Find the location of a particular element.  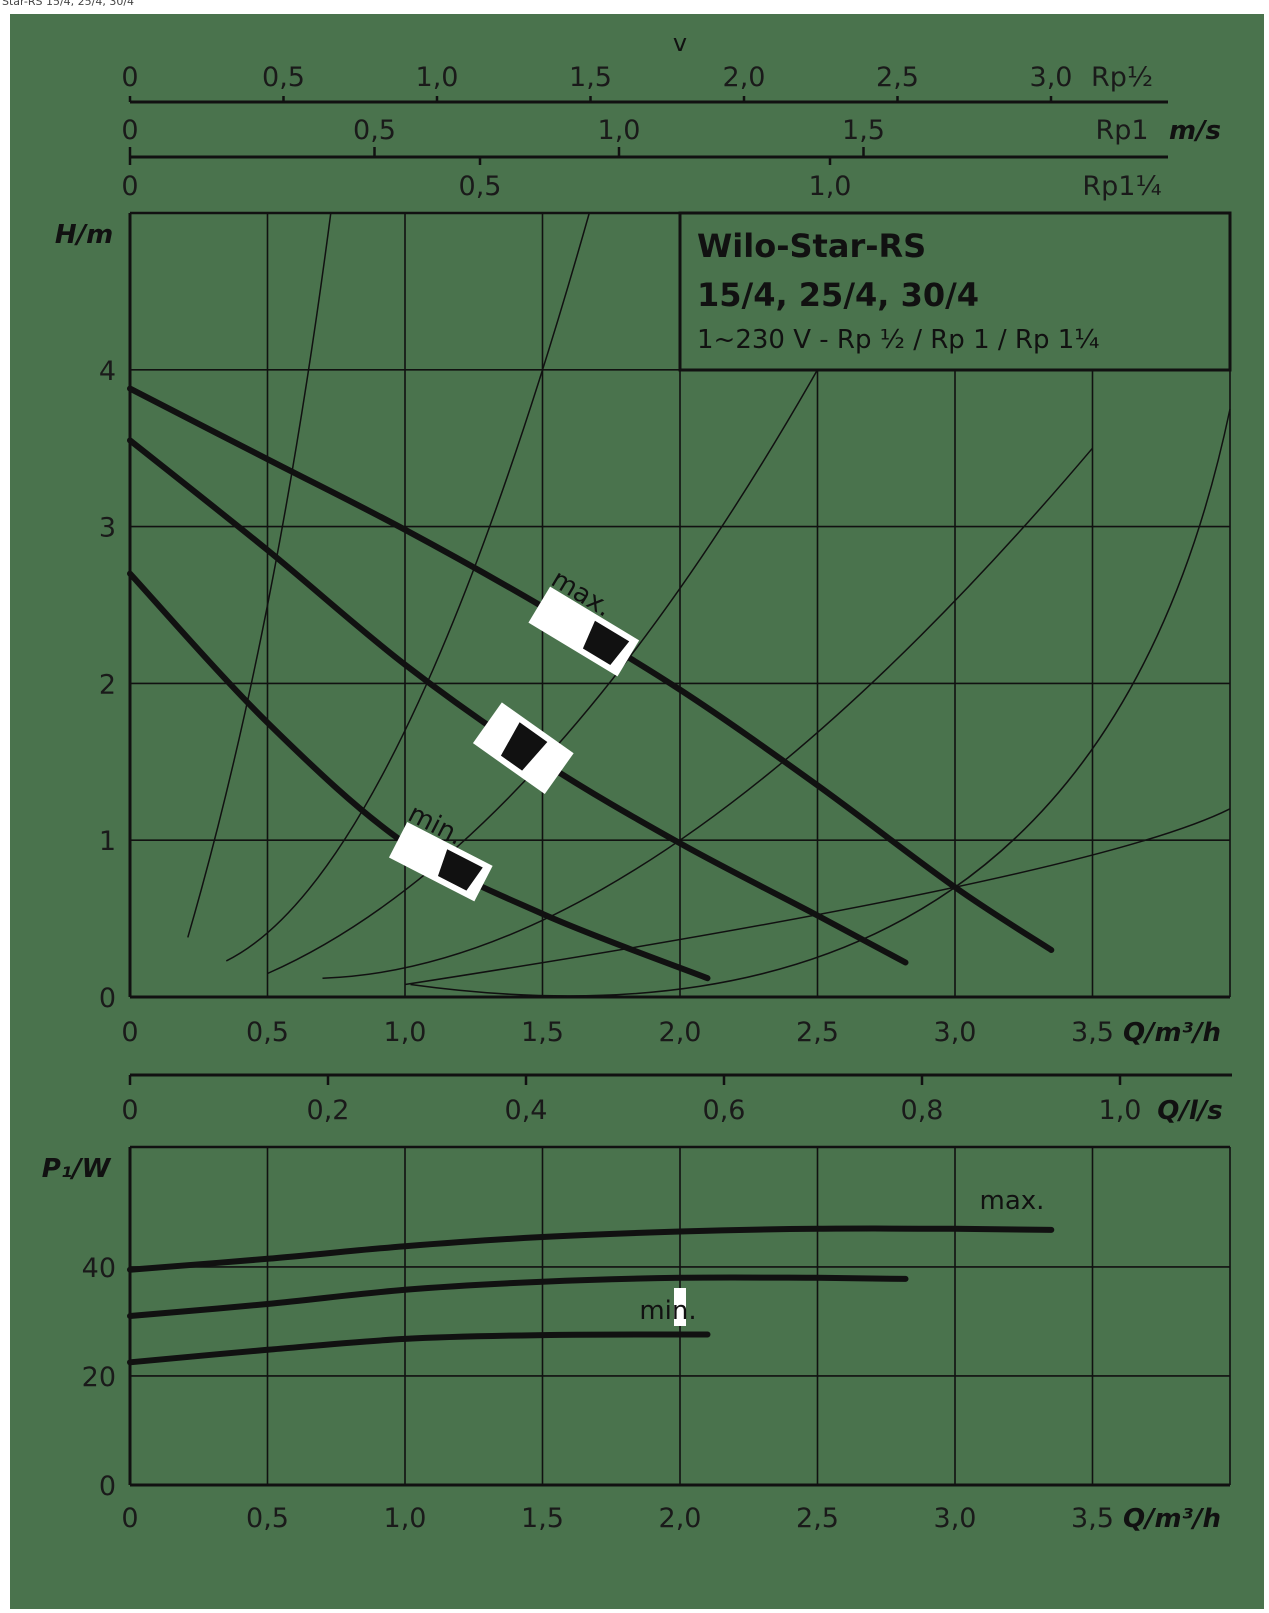

legend-spec: 1~230 V - Rp ½ / Rp 1 / Rp 1¼ is located at coordinates (898, 340).